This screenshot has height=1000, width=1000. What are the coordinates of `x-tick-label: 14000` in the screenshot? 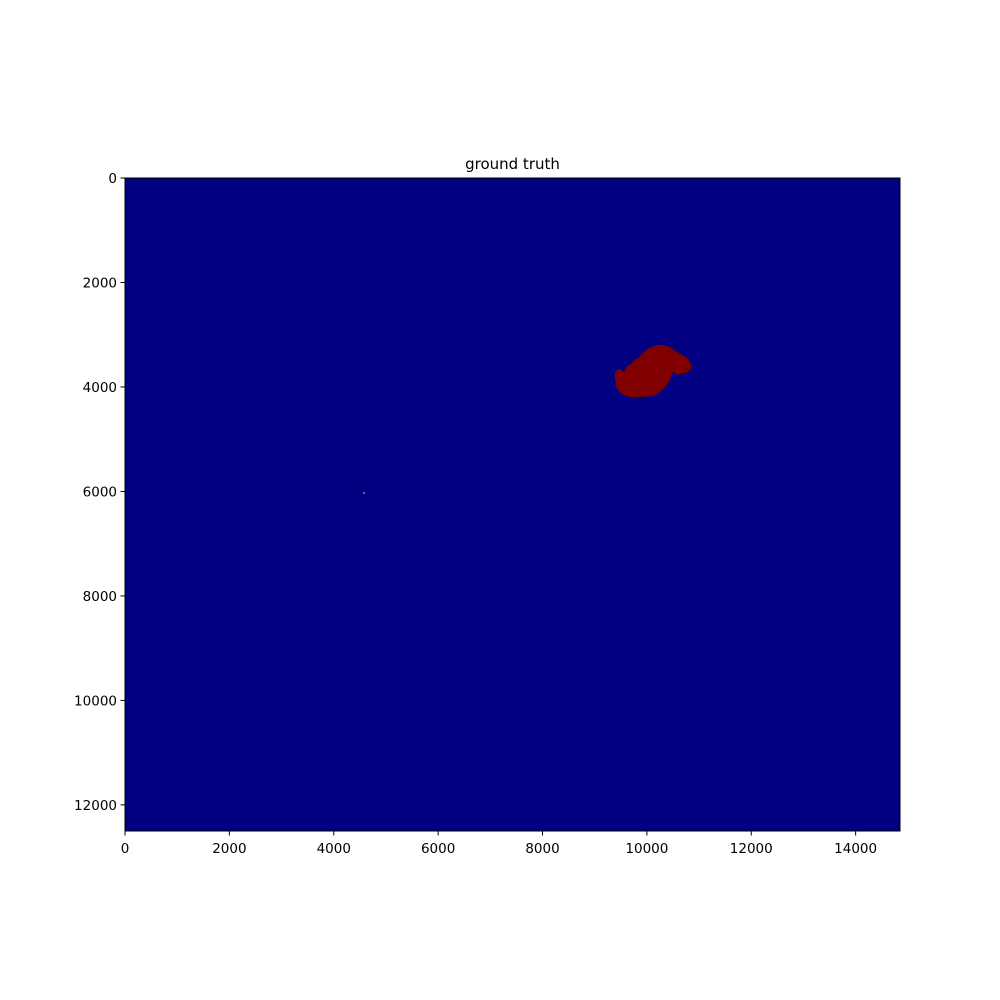 It's located at (855, 849).